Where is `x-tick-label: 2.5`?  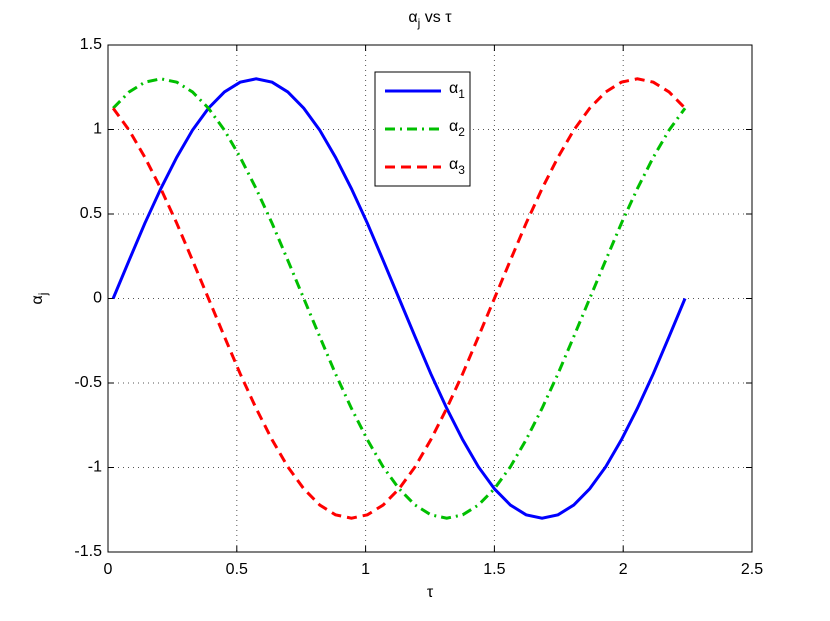 x-tick-label: 2.5 is located at coordinates (752, 569).